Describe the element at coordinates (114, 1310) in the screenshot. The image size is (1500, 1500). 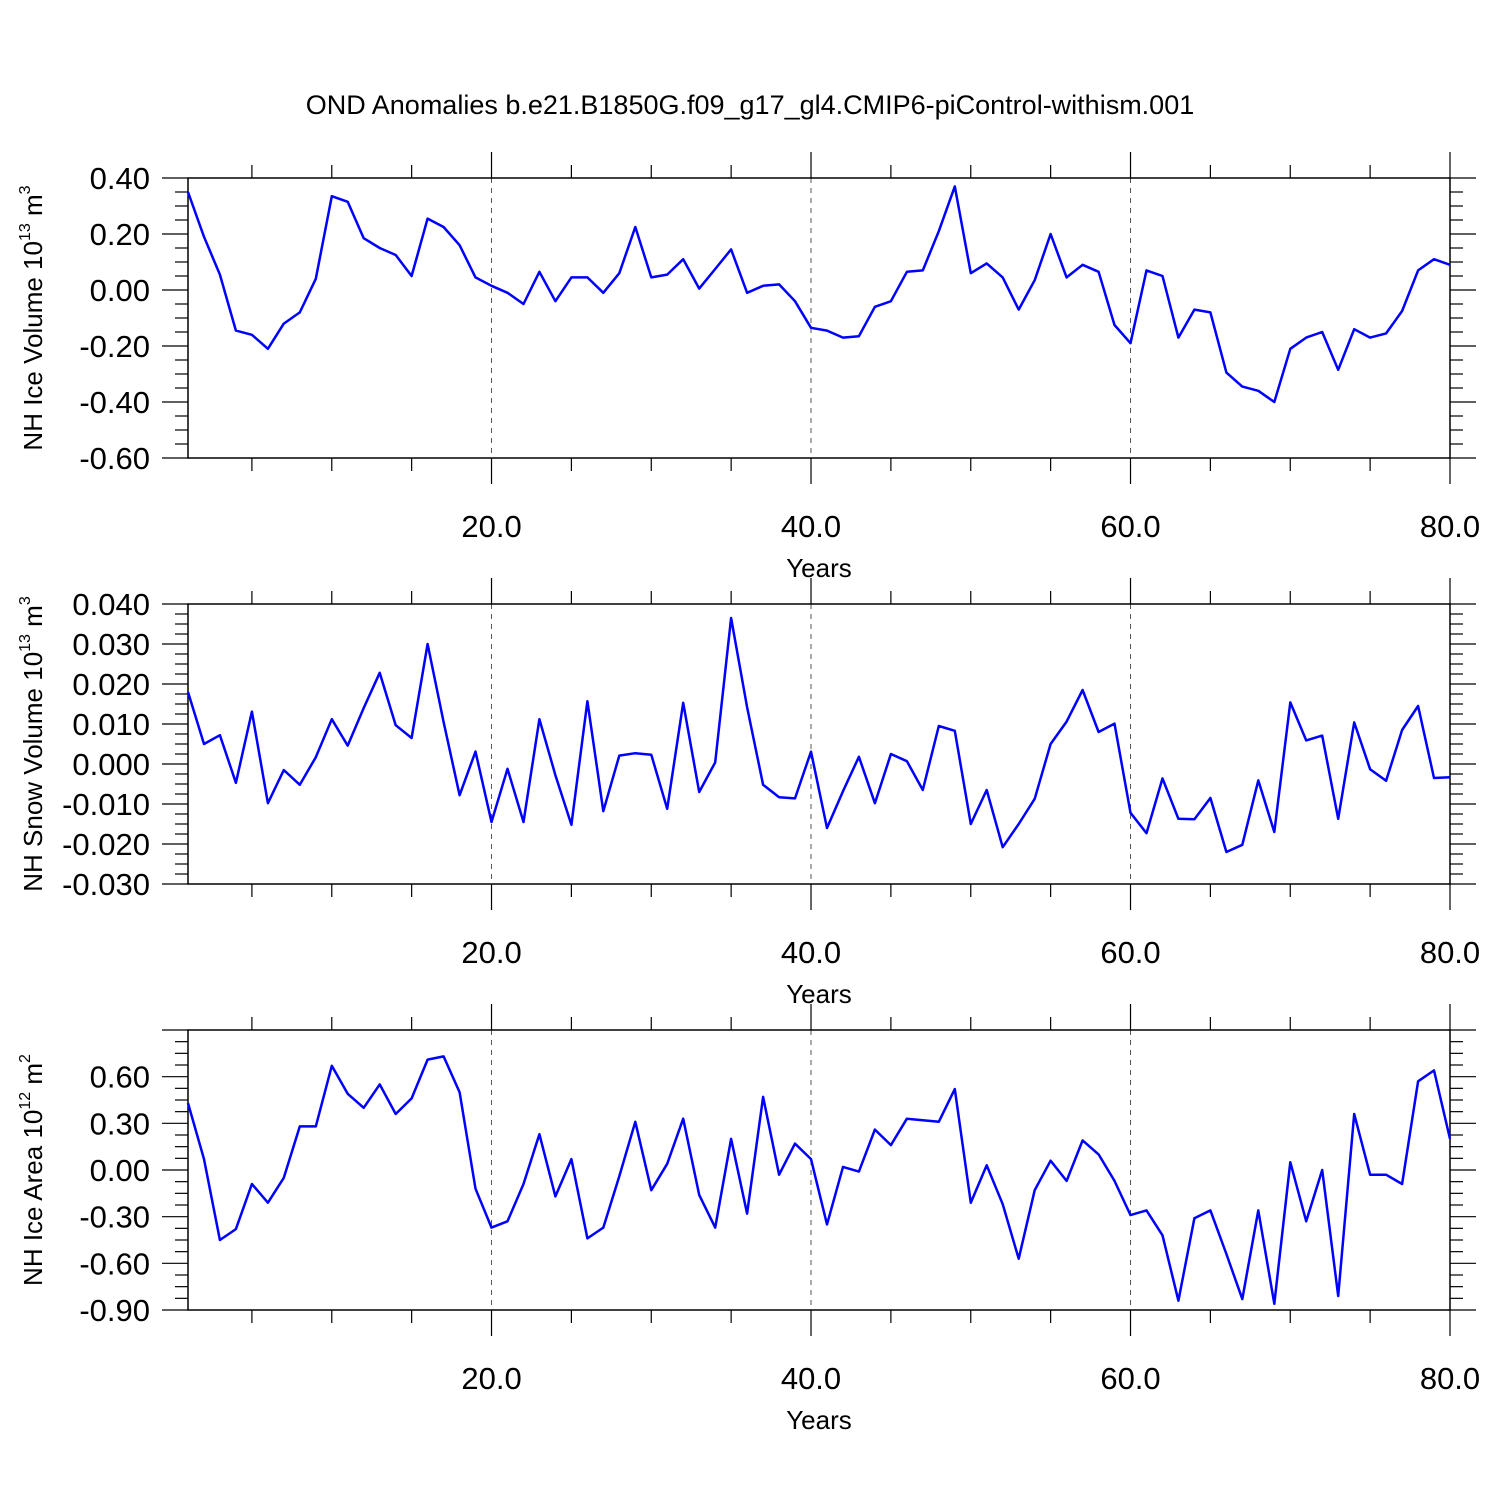
I see `y-tick-label: -0.90` at that location.